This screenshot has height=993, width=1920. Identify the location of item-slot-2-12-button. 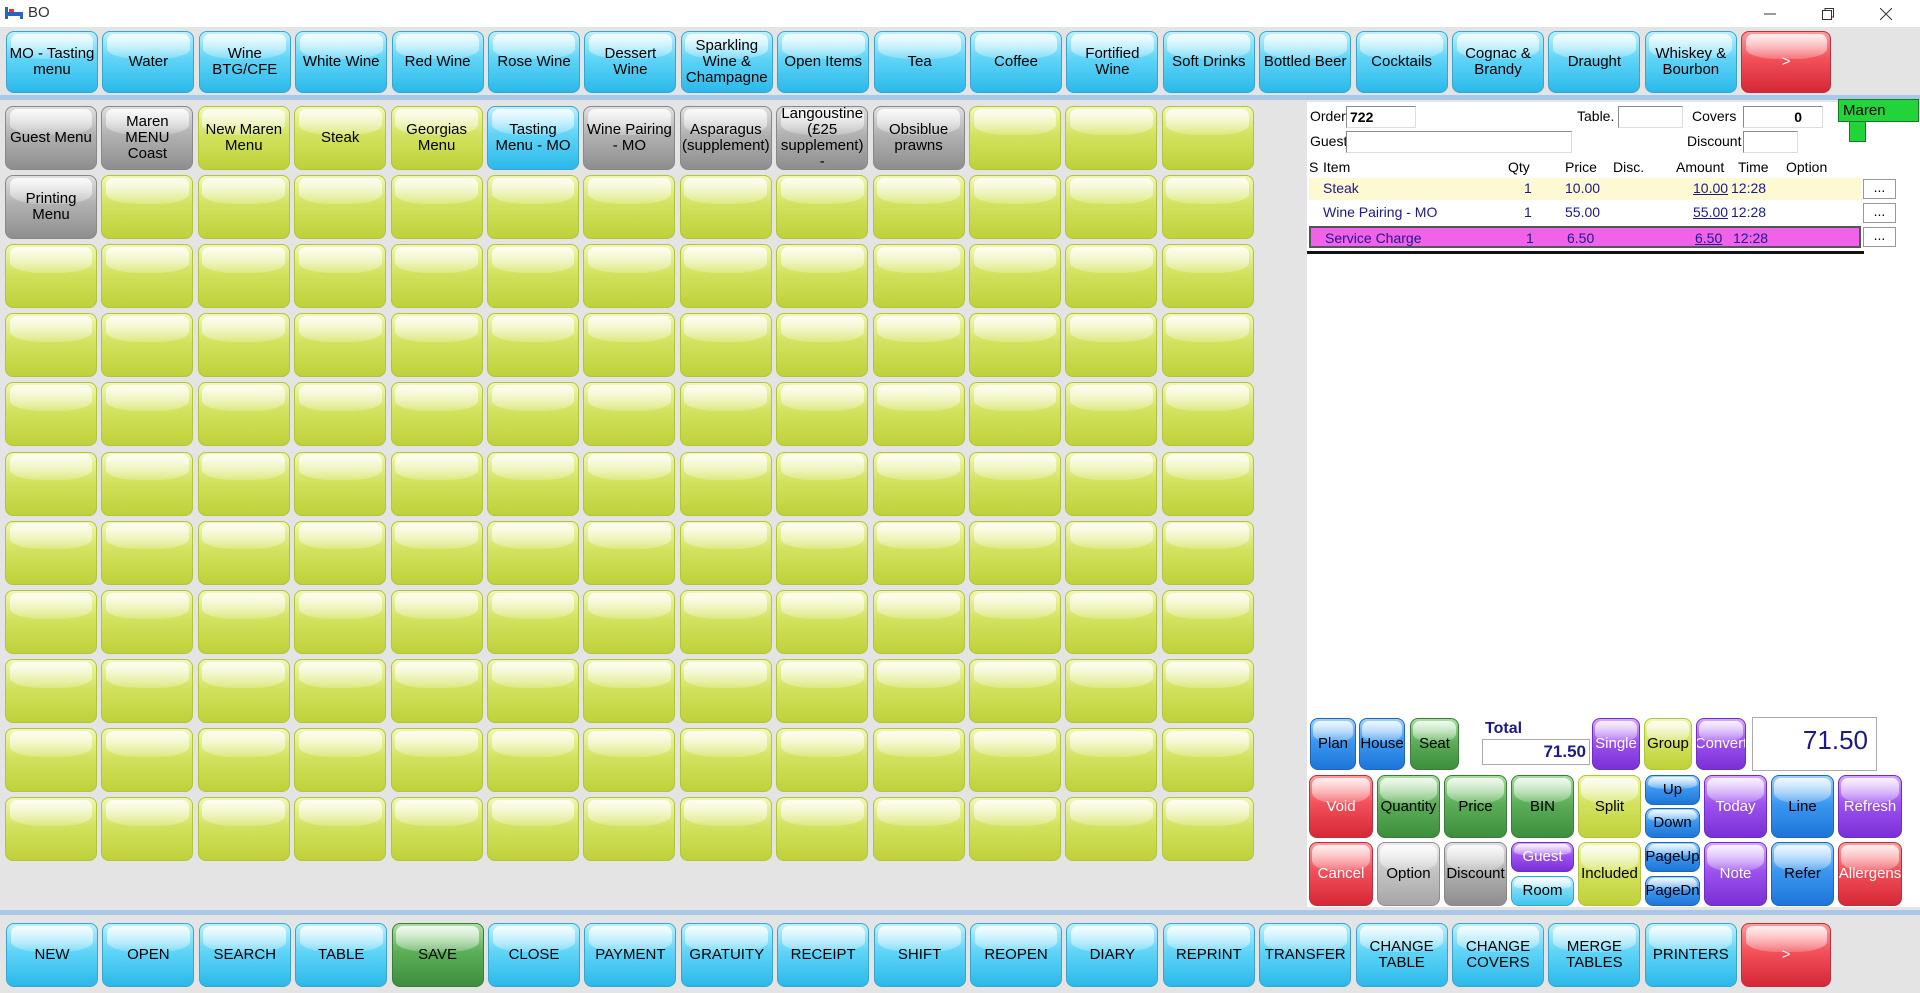
(1207, 276).